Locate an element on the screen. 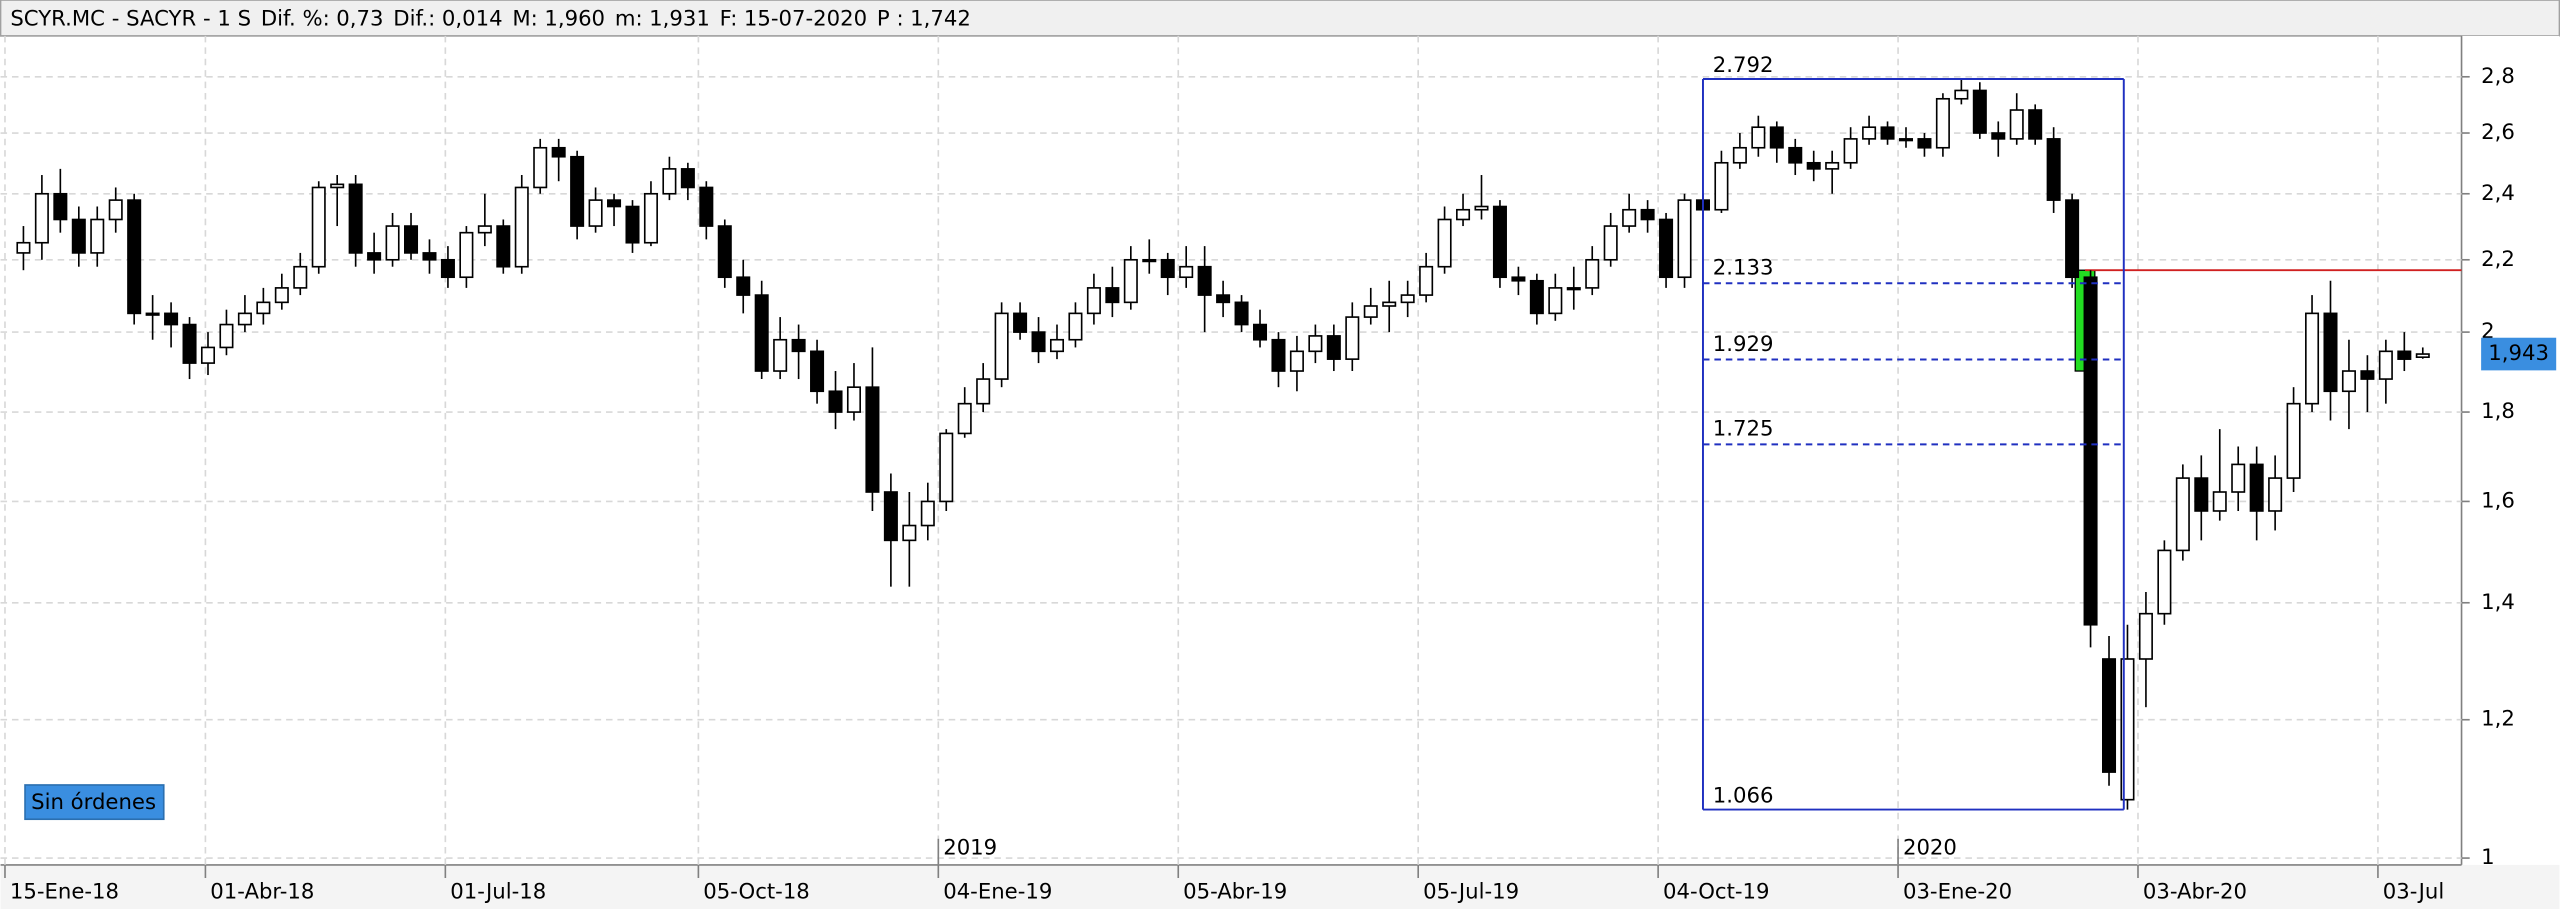 The width and height of the screenshot is (2560, 909). bottom-axis-area is located at coordinates (1280, 886).